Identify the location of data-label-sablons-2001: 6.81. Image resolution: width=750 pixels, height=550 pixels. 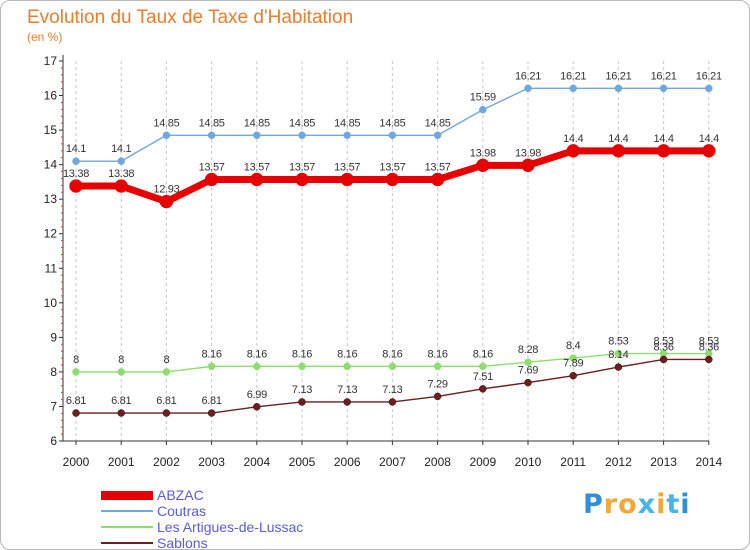
(121, 401).